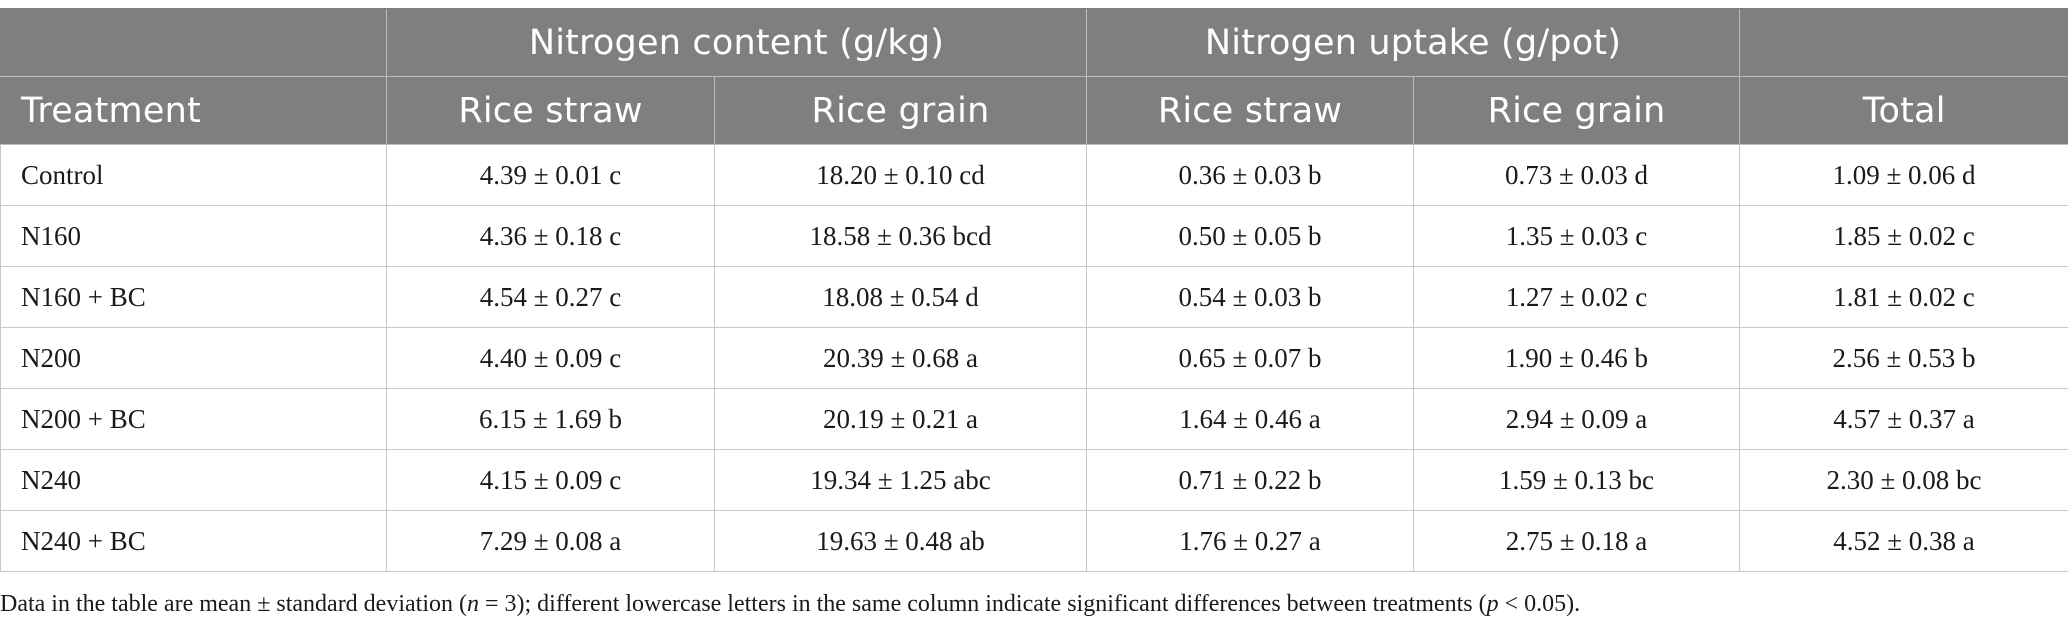  Describe the element at coordinates (1577, 175) in the screenshot. I see `uptake-grain-cell: 0.73 ± 0.03 d` at that location.